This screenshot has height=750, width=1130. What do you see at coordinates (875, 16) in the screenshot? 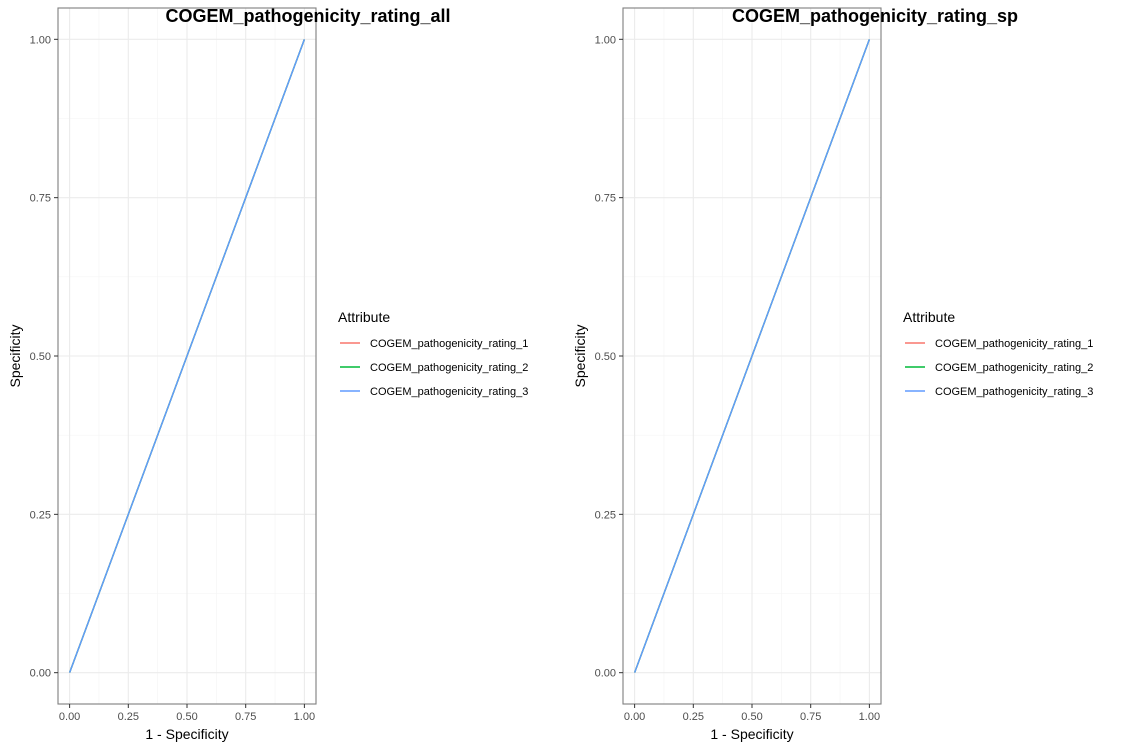
I see `chart-title: COGEM_pathogenicity_rating_sp` at bounding box center [875, 16].